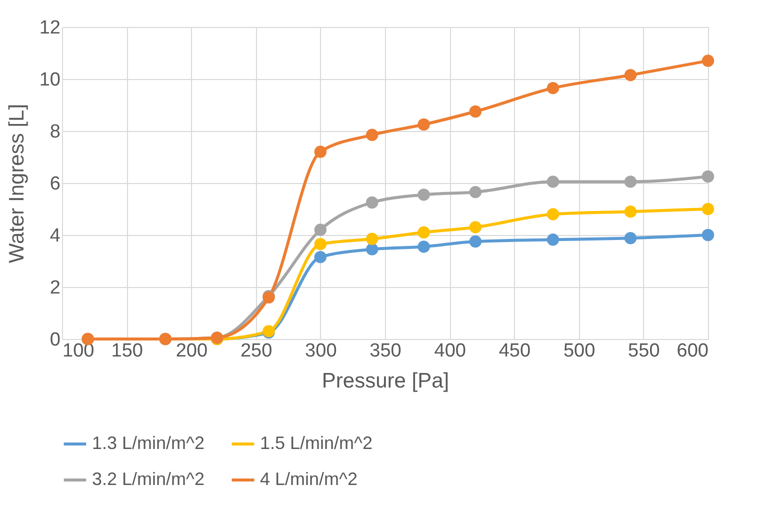 The image size is (759, 520). I want to click on y-tick-label: 12, so click(49, 28).